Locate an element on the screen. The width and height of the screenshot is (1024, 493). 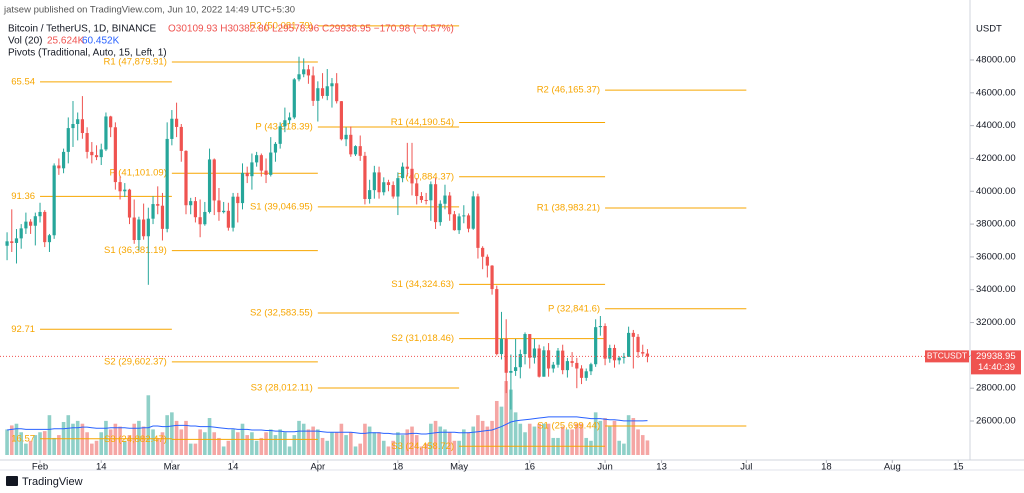
pivot-label: 65.54 is located at coordinates (23, 81).